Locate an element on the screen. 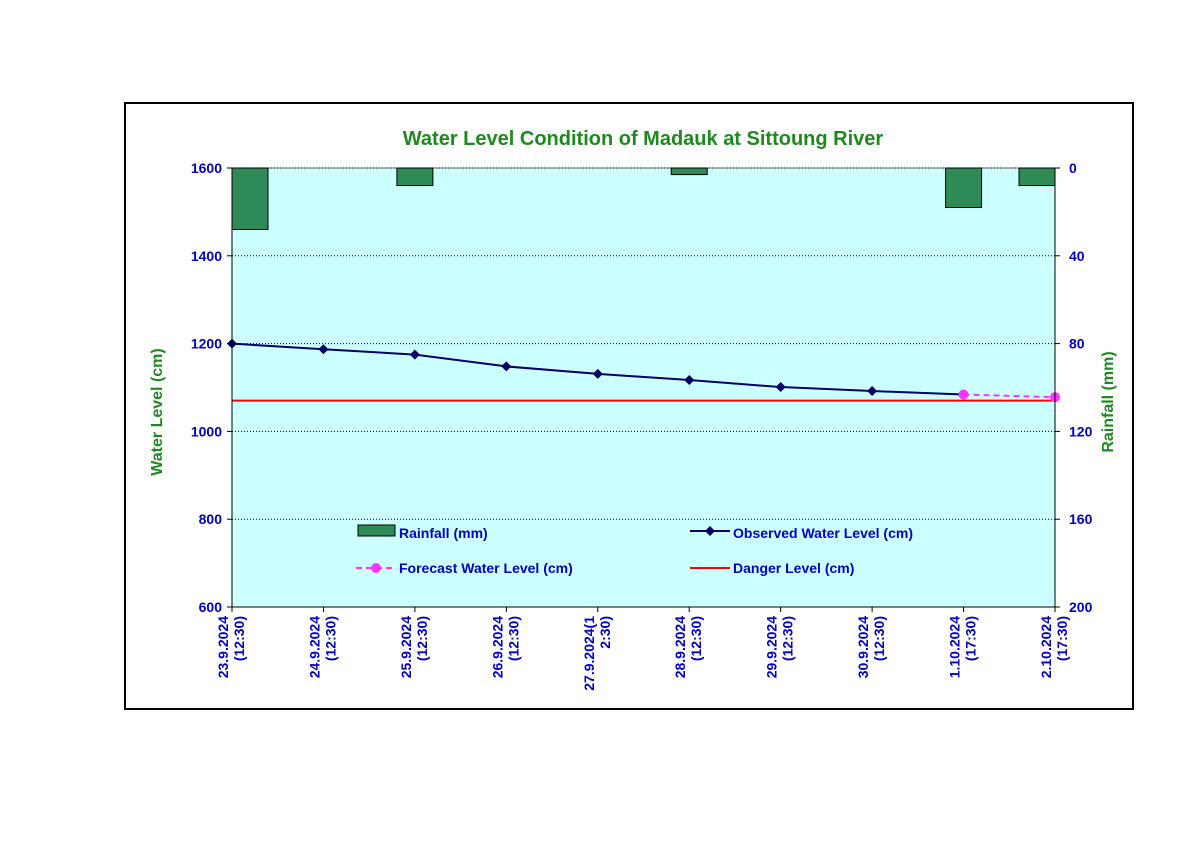 The height and width of the screenshot is (849, 1200). x-tick-label-line1: 1.10.2024 is located at coordinates (955, 647).